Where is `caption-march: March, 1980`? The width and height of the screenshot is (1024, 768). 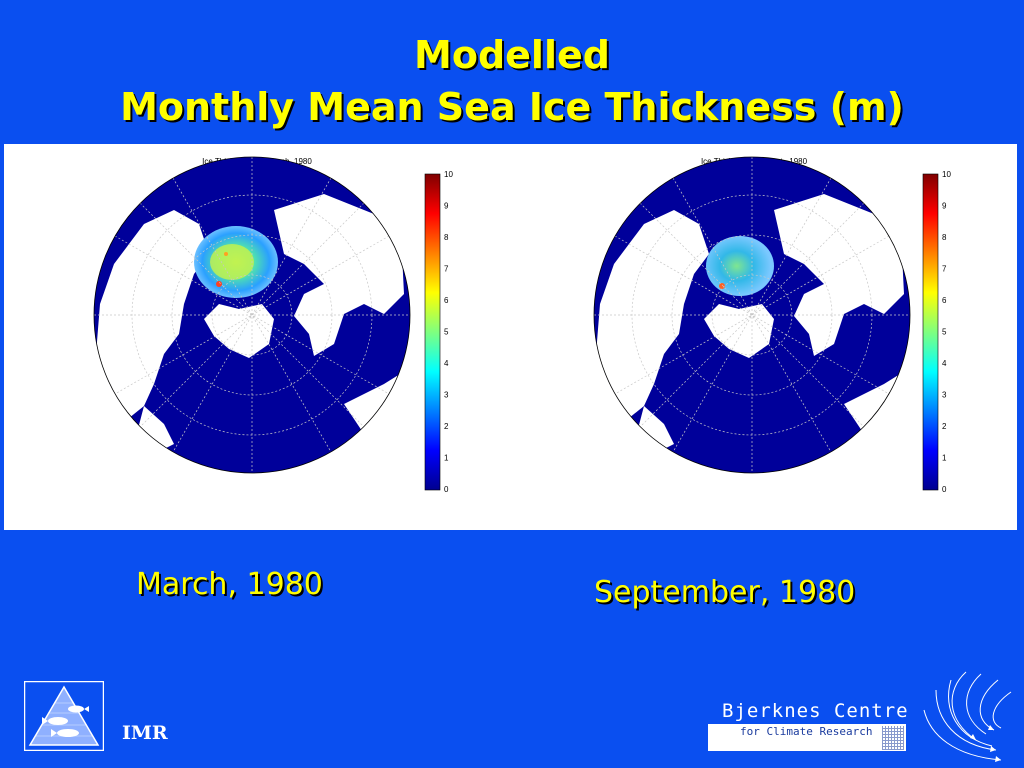
caption-march: March, 1980 is located at coordinates (229, 584).